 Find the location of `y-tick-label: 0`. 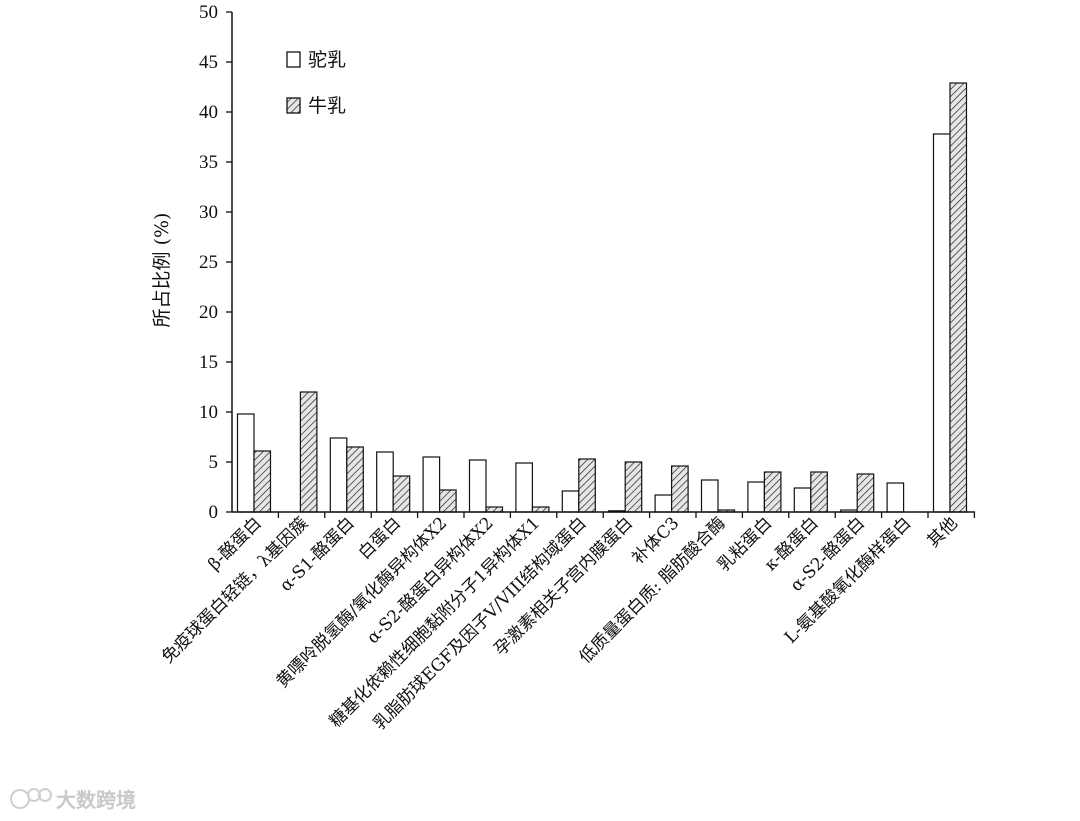

y-tick-label: 0 is located at coordinates (214, 512).